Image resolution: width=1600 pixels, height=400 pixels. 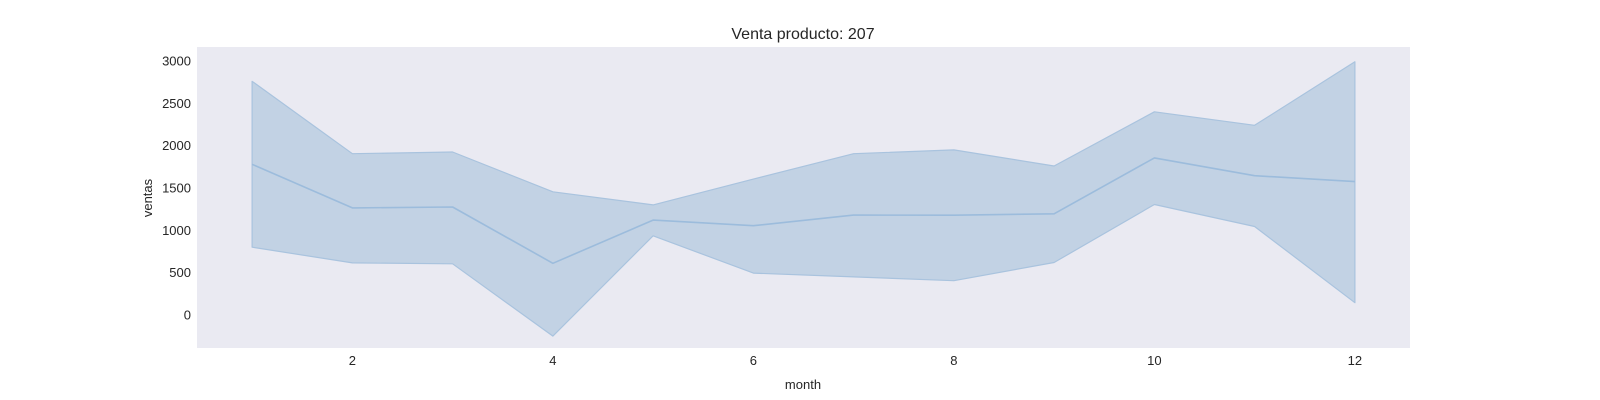 I want to click on x-axis-label: month, so click(x=803, y=384).